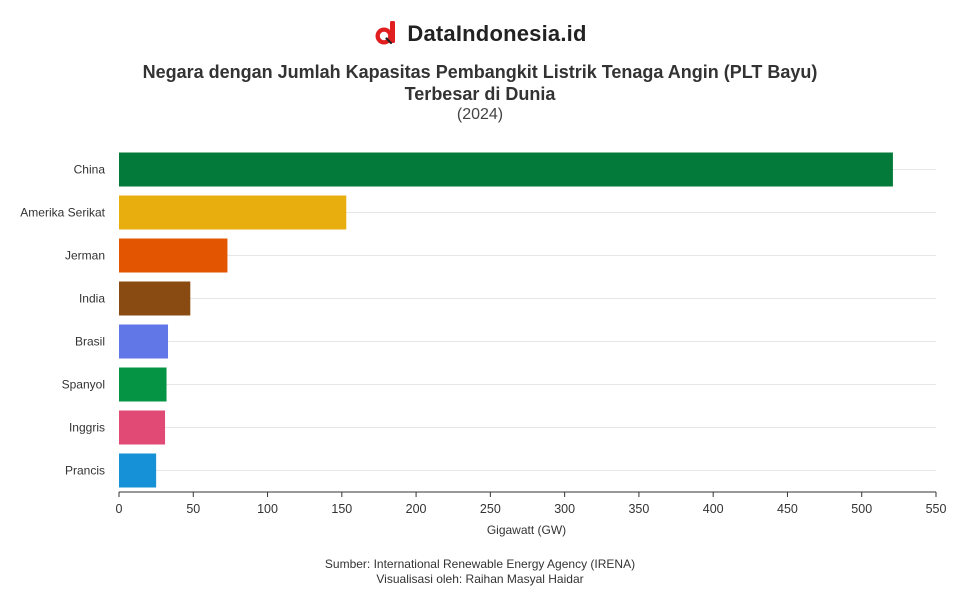  Describe the element at coordinates (233, 212) in the screenshot. I see `bar-amerika-serikat` at that location.